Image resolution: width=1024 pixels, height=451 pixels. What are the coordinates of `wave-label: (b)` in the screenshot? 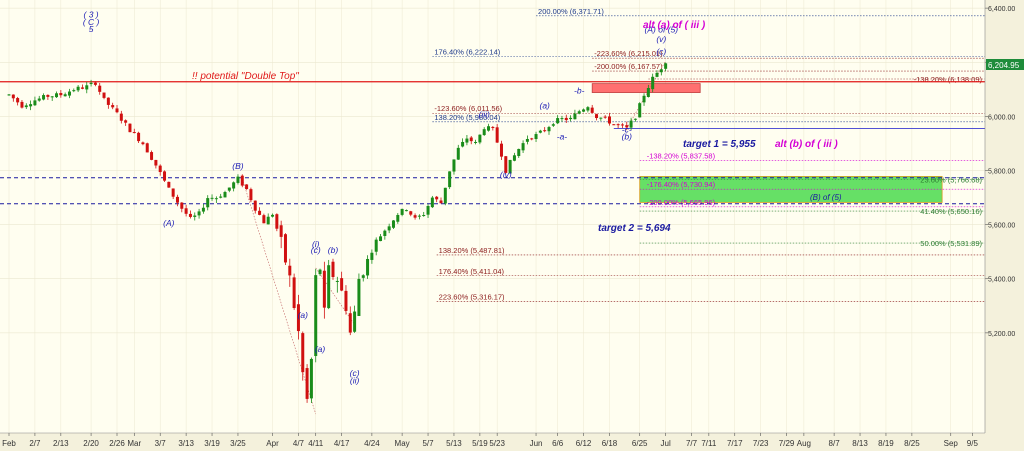 It's located at (333, 250).